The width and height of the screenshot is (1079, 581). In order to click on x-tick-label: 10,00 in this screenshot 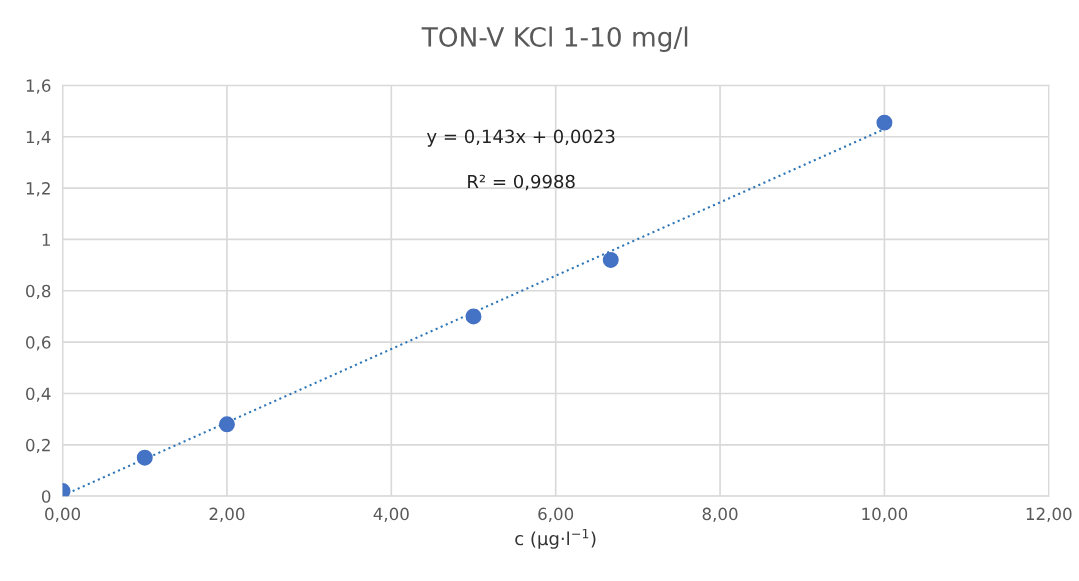, I will do `click(885, 514)`.